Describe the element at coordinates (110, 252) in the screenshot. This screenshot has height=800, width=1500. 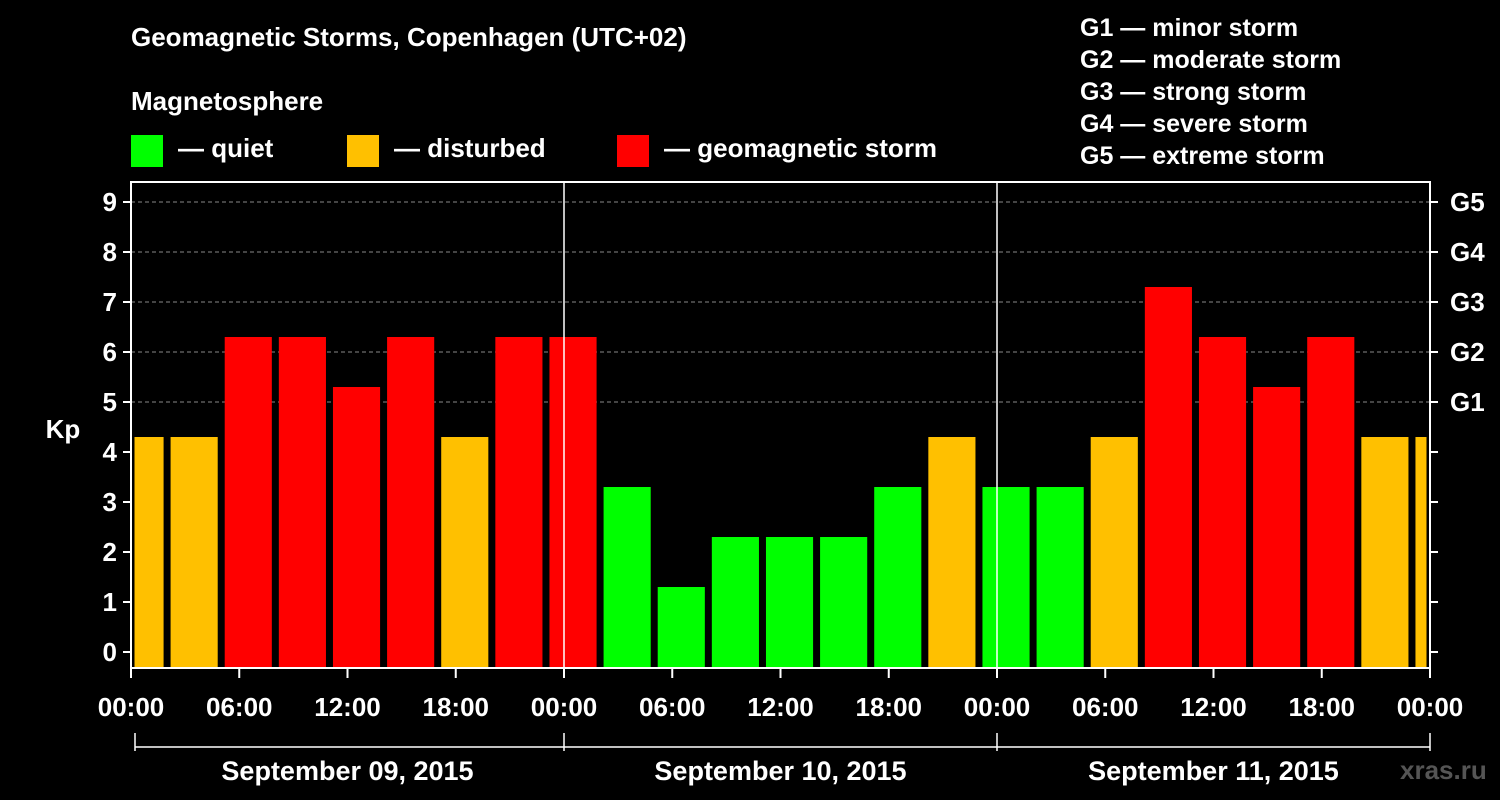
I see `y-tick-label: 8` at that location.